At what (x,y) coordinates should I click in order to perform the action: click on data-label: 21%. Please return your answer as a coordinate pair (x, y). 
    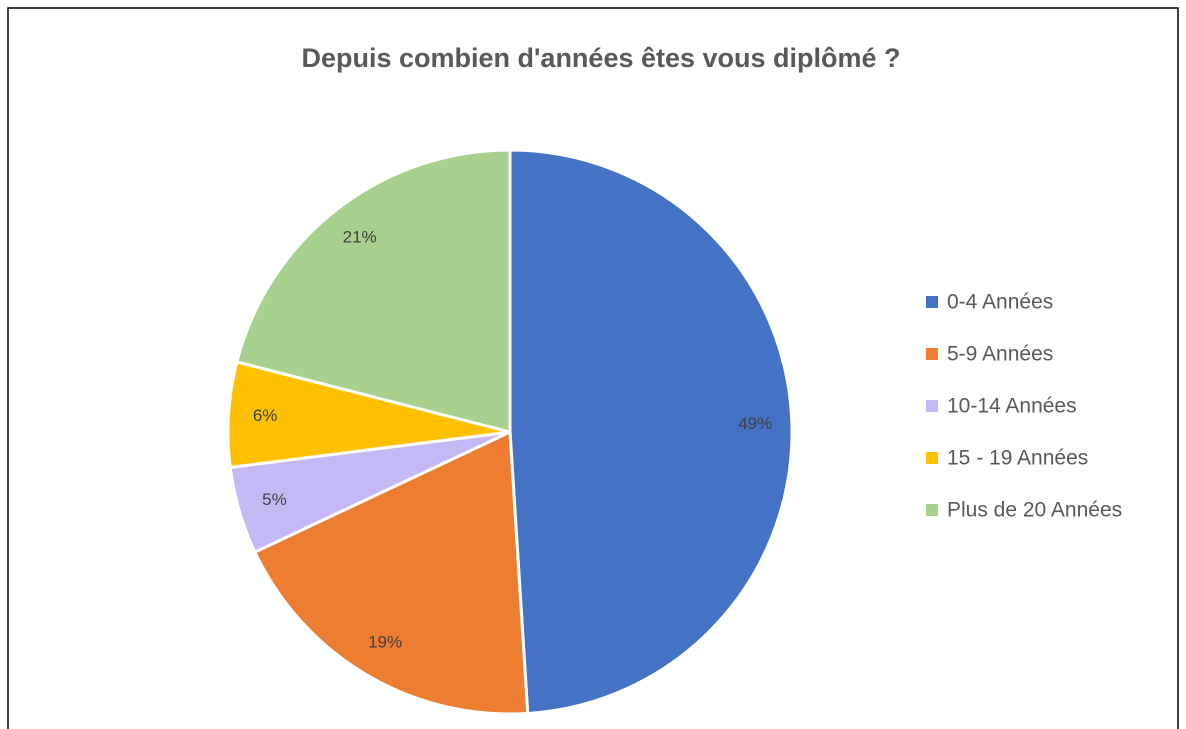
    Looking at the image, I should click on (360, 237).